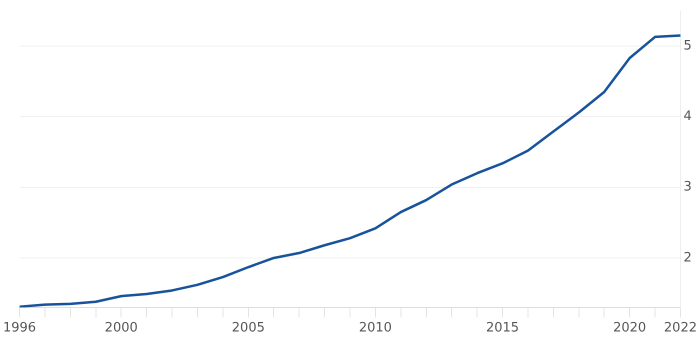 This screenshot has width=700, height=343. Describe the element at coordinates (121, 328) in the screenshot. I see `x-tick-label: 2000` at that location.